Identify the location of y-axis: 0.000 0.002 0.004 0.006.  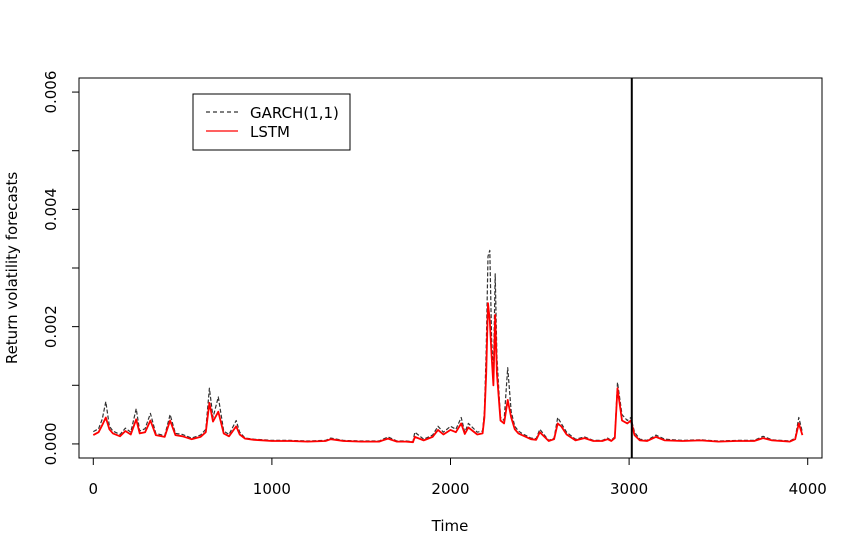
(61, 268).